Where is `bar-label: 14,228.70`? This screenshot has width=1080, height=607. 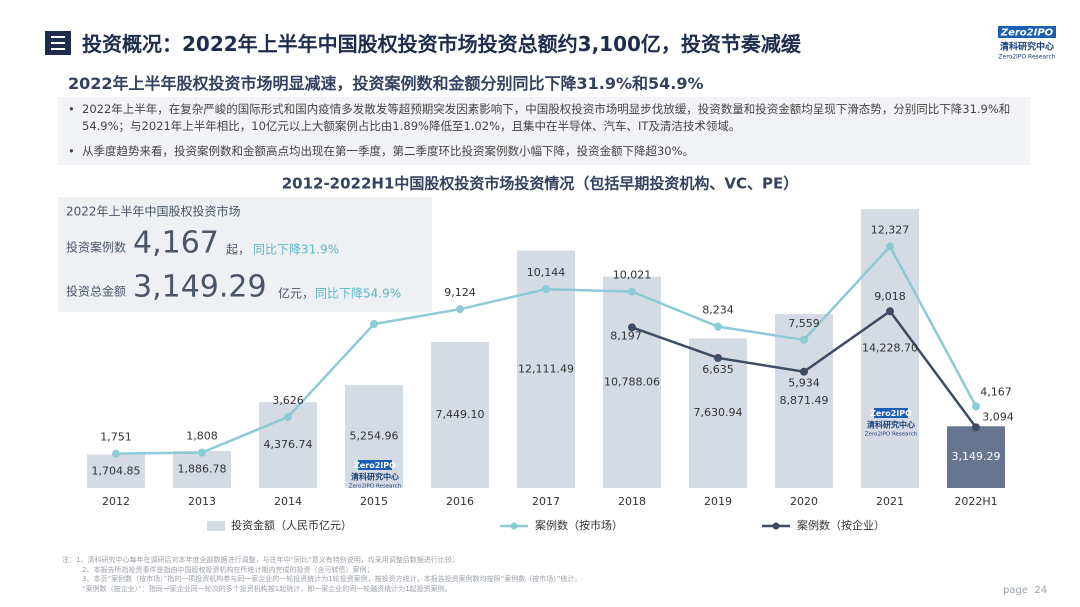
bar-label: 14,228.70 is located at coordinates (890, 348).